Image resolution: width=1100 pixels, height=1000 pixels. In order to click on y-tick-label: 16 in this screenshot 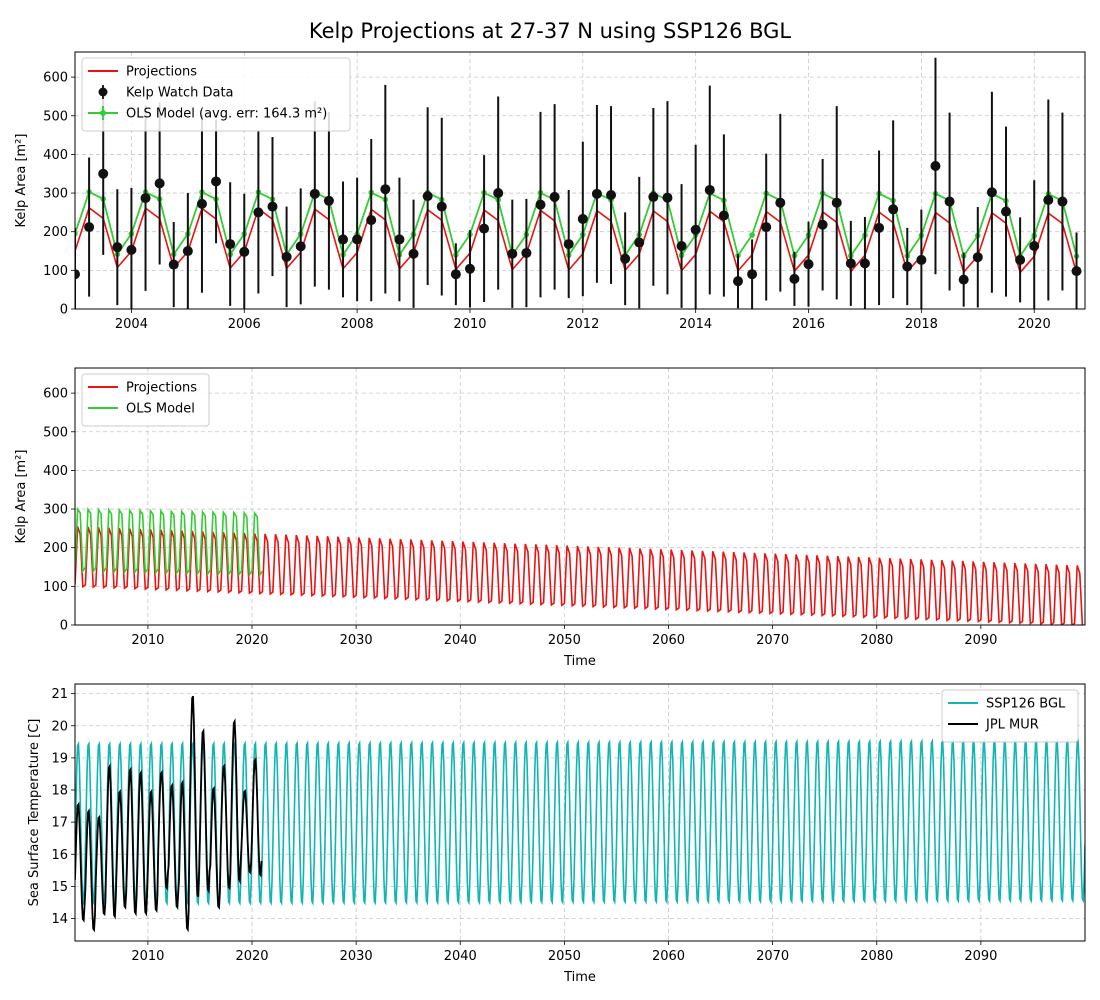, I will do `click(59, 855)`.